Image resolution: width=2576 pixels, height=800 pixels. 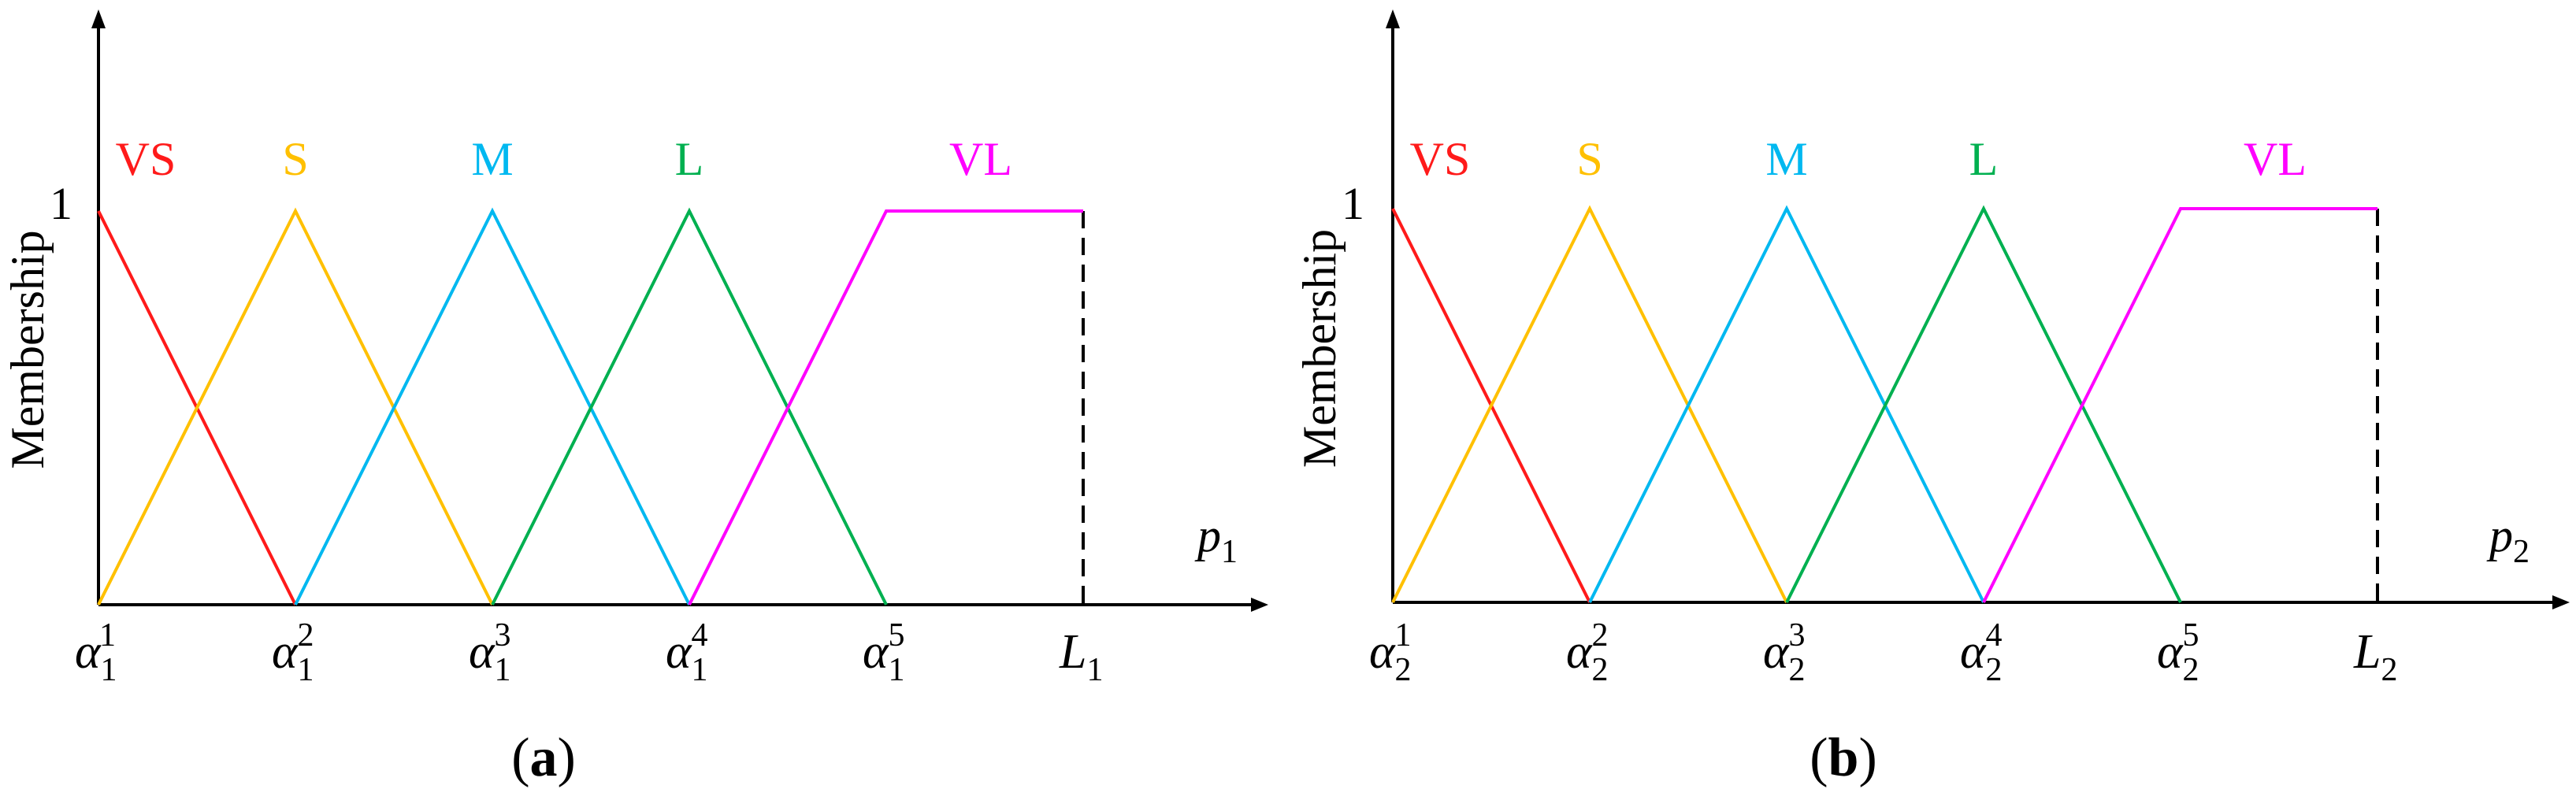 I want to click on x-tick-label: α22, so click(x=1587, y=653).